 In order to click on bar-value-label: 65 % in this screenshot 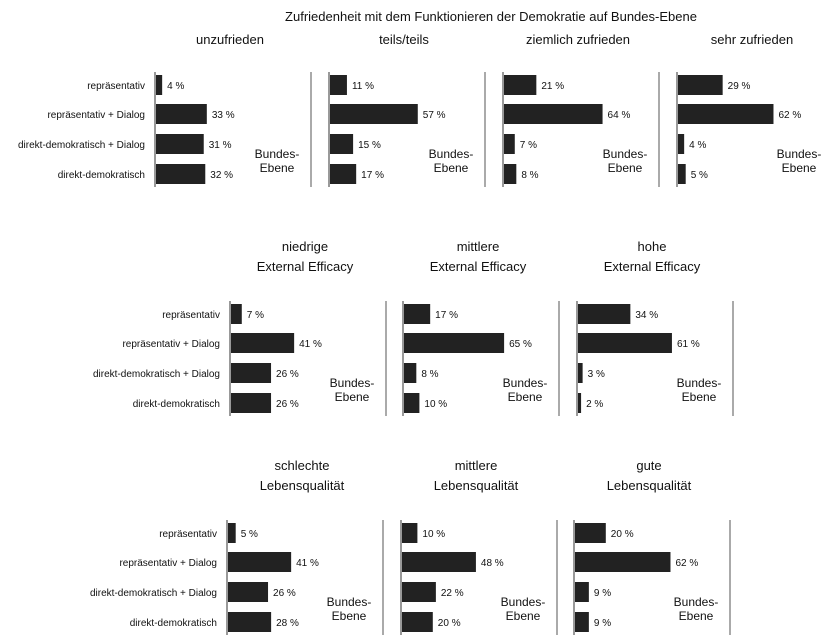, I will do `click(520, 344)`.